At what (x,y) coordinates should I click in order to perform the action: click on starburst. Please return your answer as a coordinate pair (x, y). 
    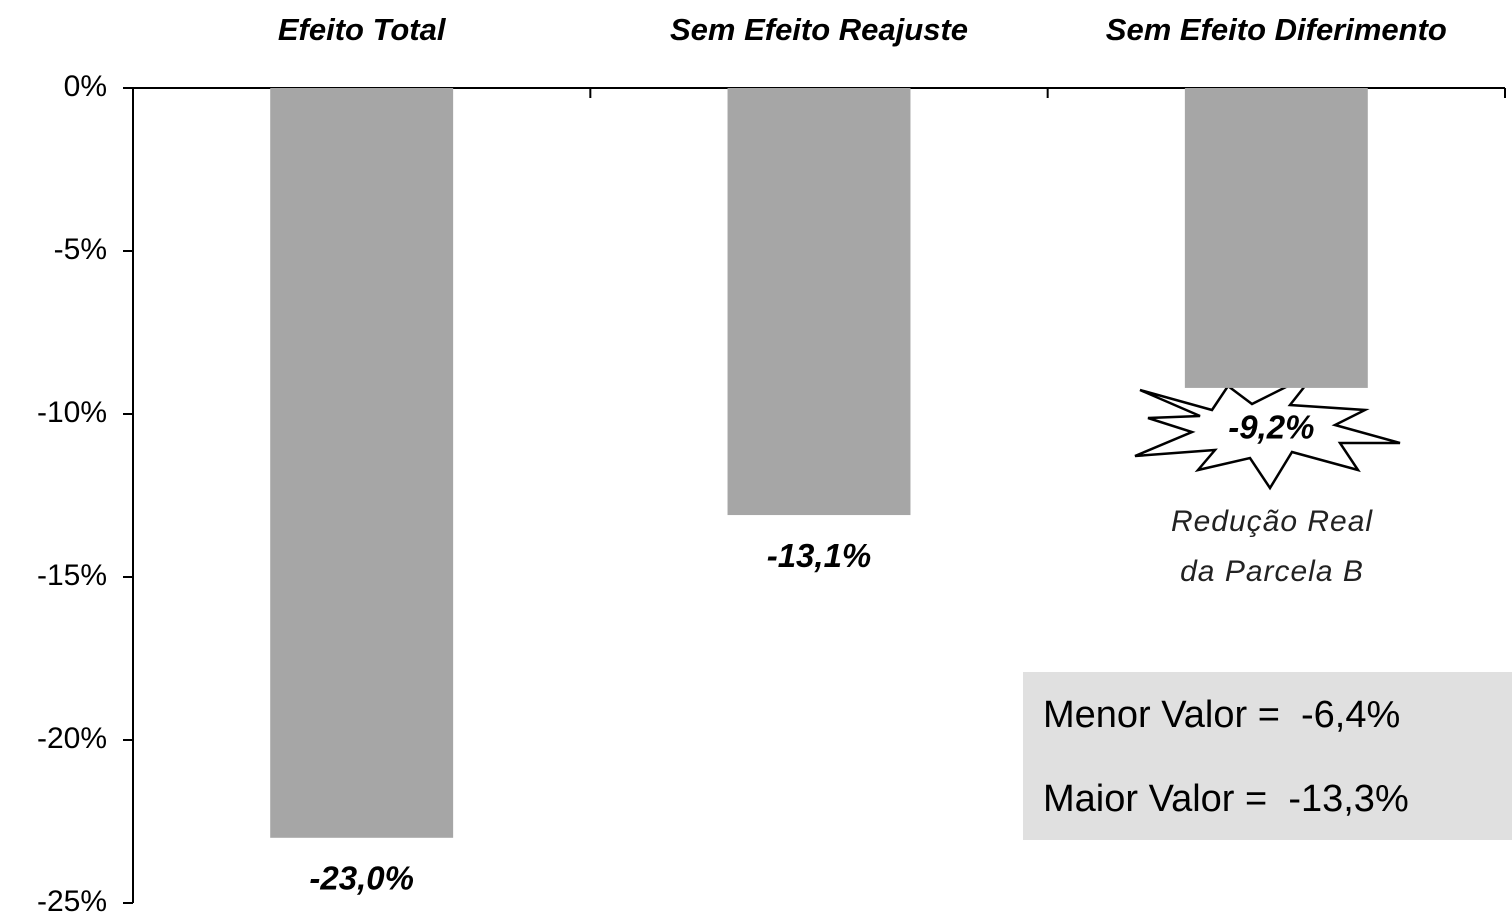
    Looking at the image, I should click on (1267, 430).